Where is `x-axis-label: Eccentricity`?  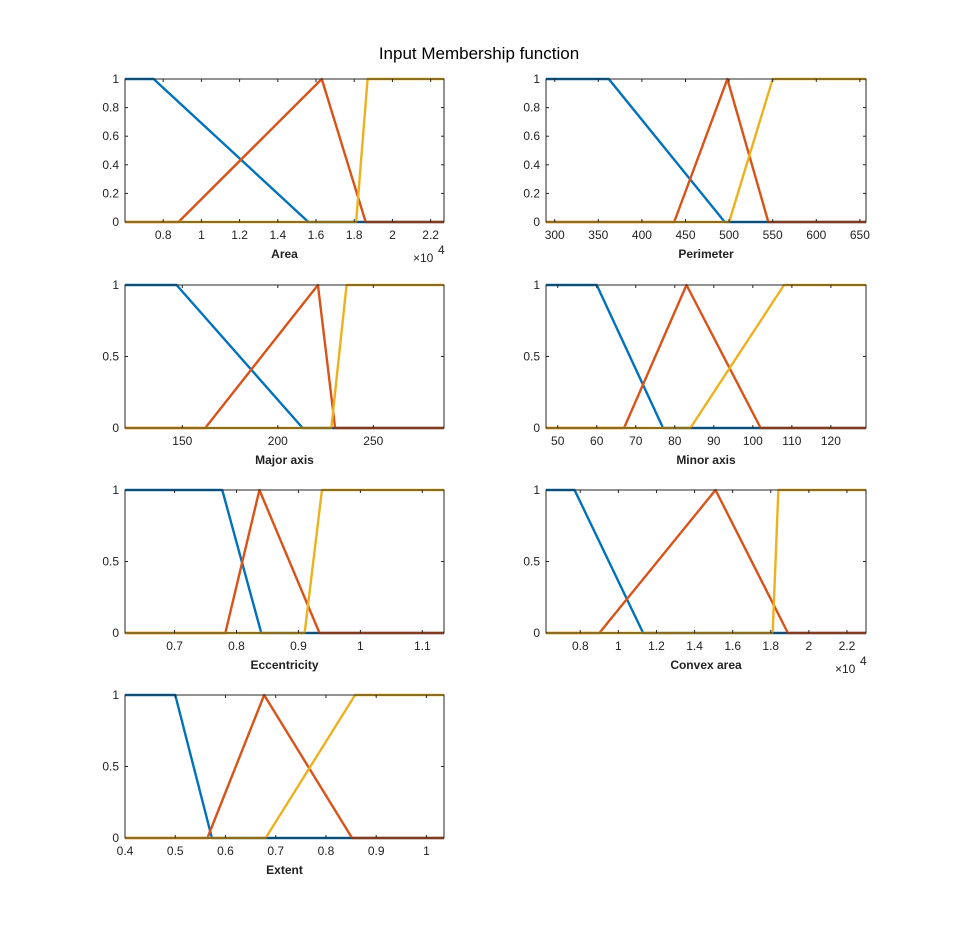 x-axis-label: Eccentricity is located at coordinates (284, 665).